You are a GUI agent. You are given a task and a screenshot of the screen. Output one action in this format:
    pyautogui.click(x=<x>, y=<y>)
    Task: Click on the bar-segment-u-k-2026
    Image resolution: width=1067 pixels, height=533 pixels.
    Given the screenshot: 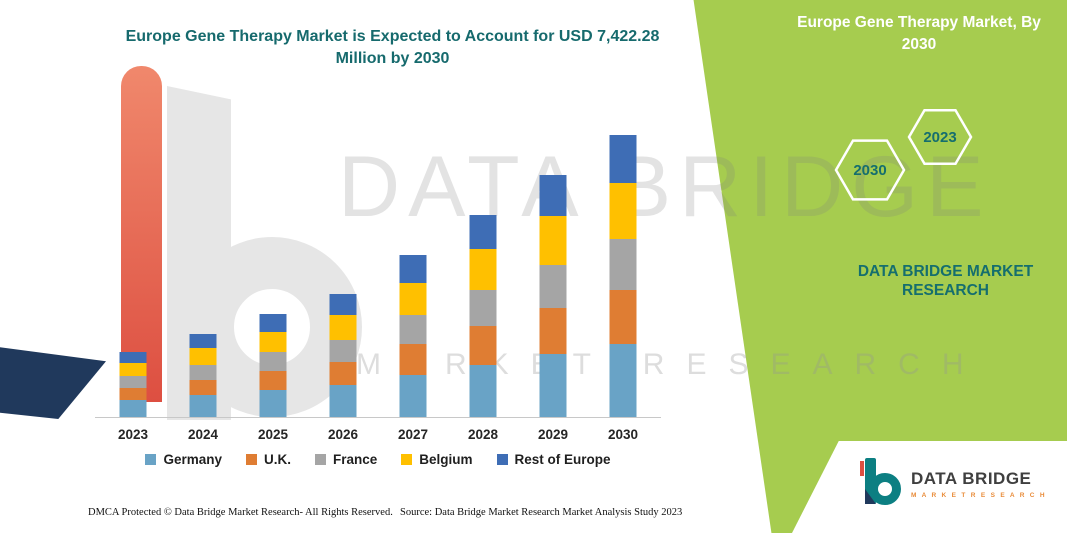 What is the action you would take?
    pyautogui.click(x=343, y=373)
    